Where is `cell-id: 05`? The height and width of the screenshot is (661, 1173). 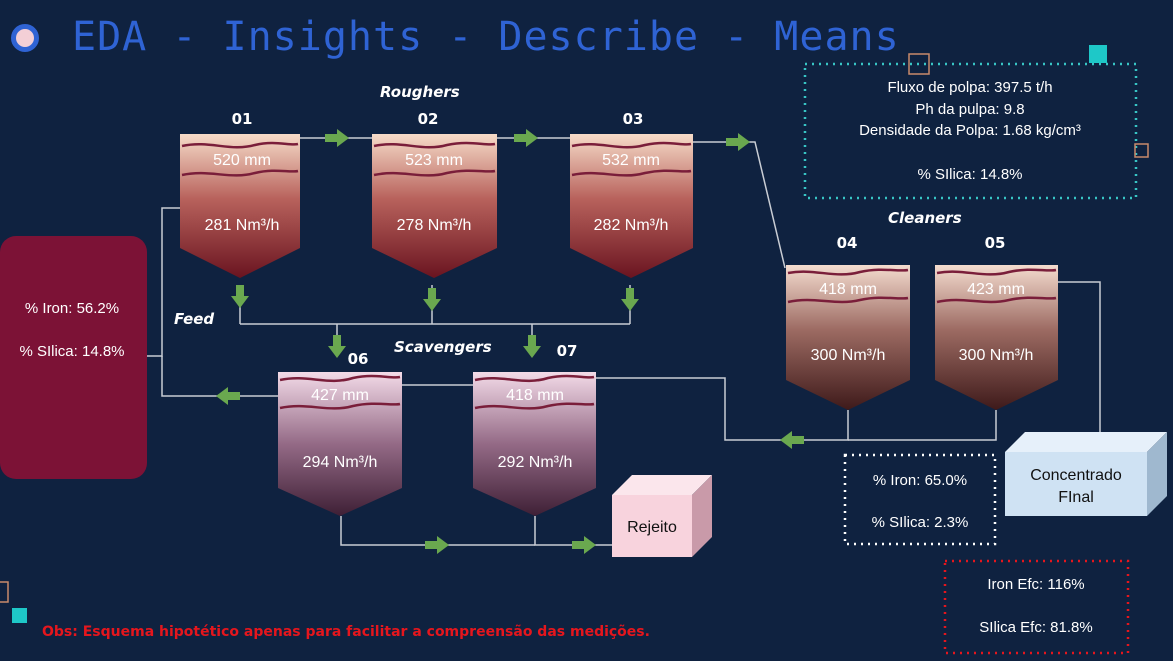 cell-id: 05 is located at coordinates (995, 243).